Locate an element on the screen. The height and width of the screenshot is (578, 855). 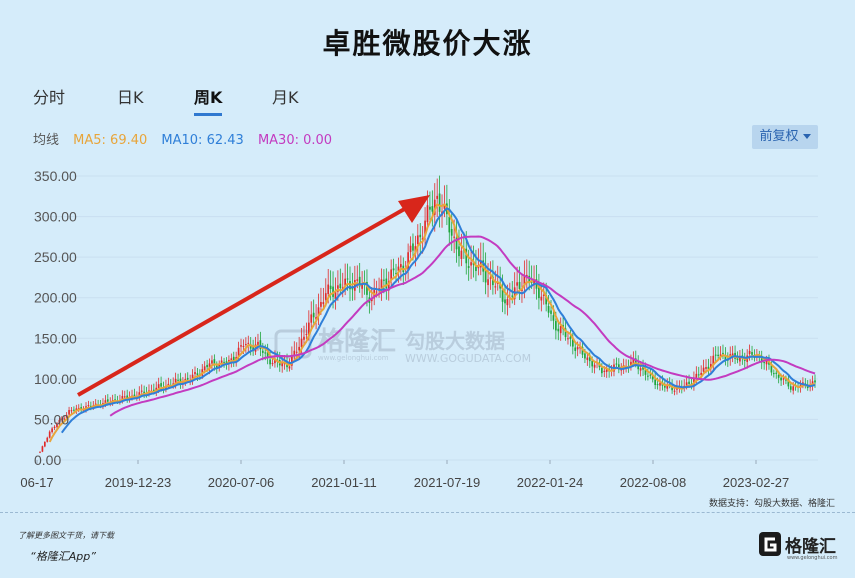
logo-subtext: www.gelonghui.com is located at coordinates (812, 558).